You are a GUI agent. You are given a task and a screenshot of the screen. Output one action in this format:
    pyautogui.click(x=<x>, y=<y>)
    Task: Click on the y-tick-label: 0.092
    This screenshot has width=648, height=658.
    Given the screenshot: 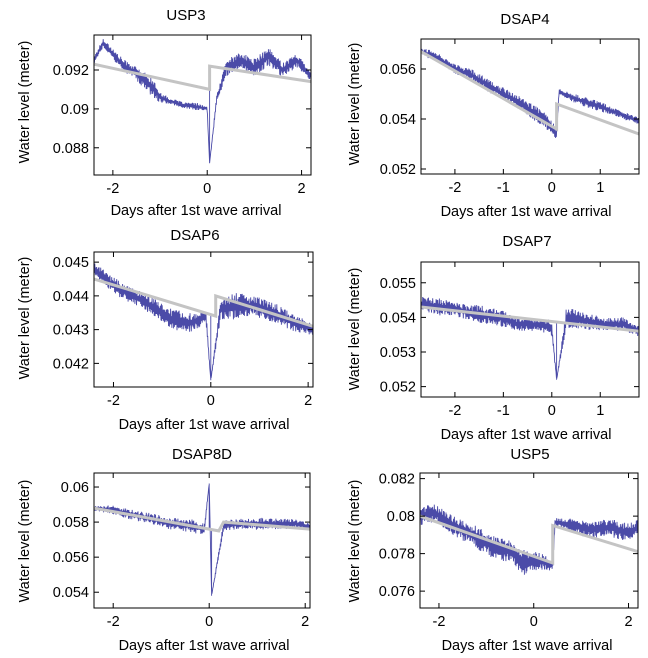 What is the action you would take?
    pyautogui.click(x=71, y=71)
    